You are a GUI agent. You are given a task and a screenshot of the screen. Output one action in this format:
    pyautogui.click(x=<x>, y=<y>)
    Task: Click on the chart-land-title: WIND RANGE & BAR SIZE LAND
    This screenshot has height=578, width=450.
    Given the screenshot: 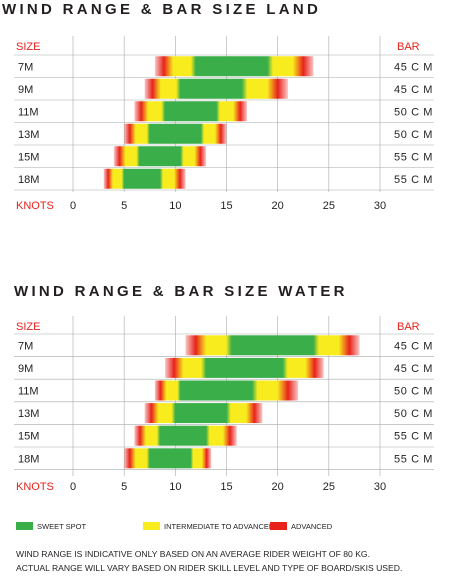 What is the action you would take?
    pyautogui.click(x=161, y=9)
    